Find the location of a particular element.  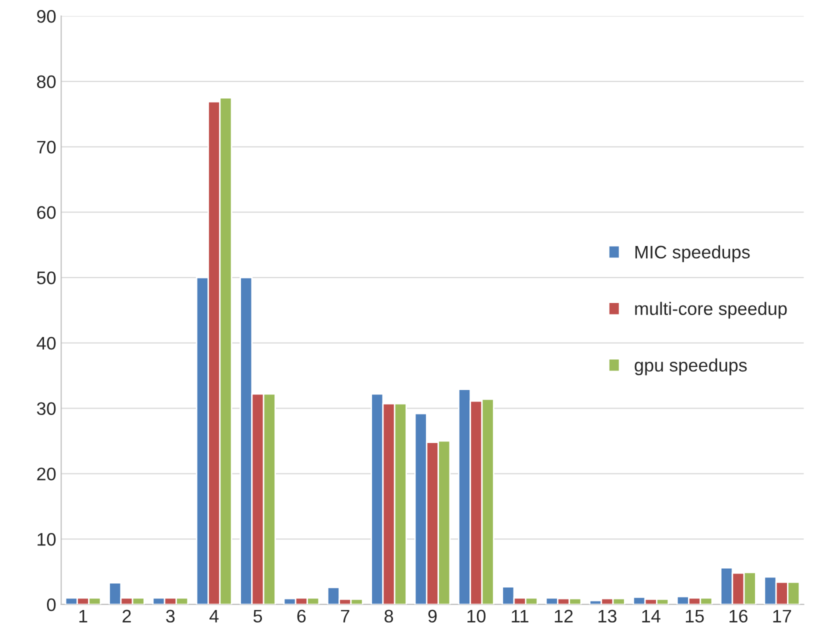

x-tick-label: 6 is located at coordinates (301, 616).